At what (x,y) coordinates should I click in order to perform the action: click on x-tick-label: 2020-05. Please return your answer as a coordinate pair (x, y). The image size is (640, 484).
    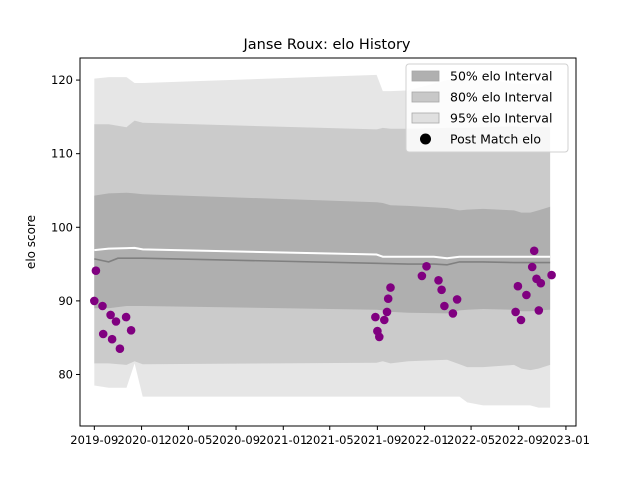
    Looking at the image, I should click on (188, 440).